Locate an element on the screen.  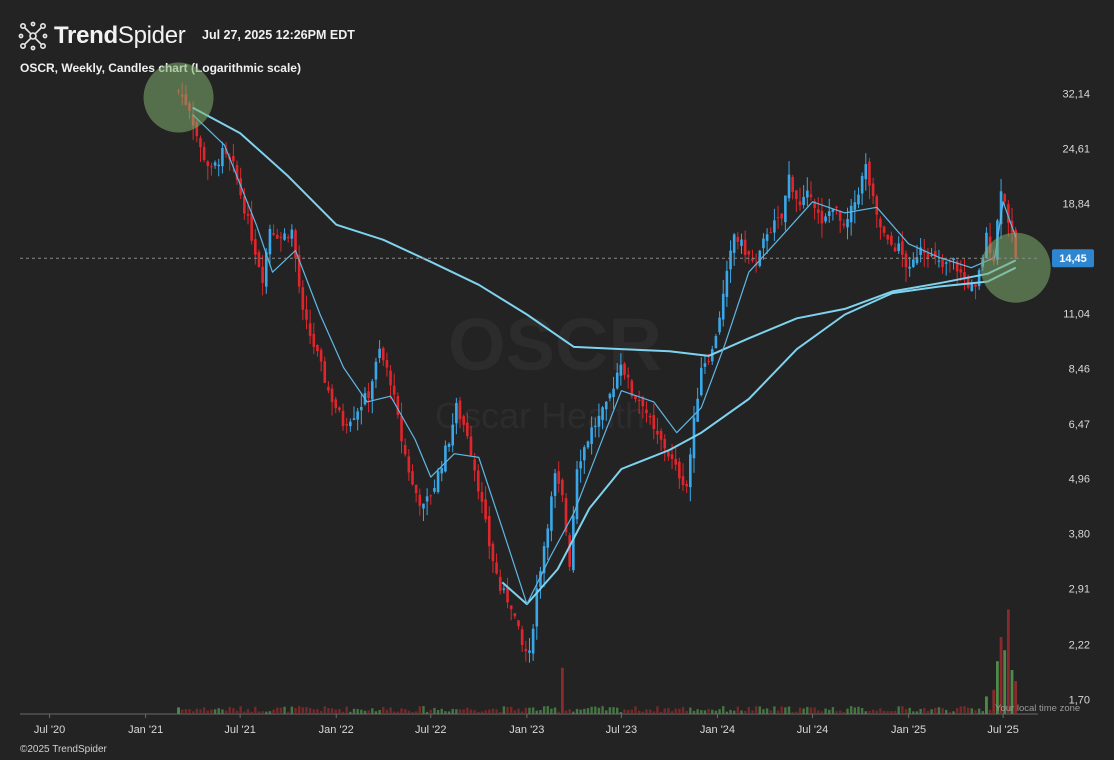
x-tick-label: Jan '21 is located at coordinates (145, 730).